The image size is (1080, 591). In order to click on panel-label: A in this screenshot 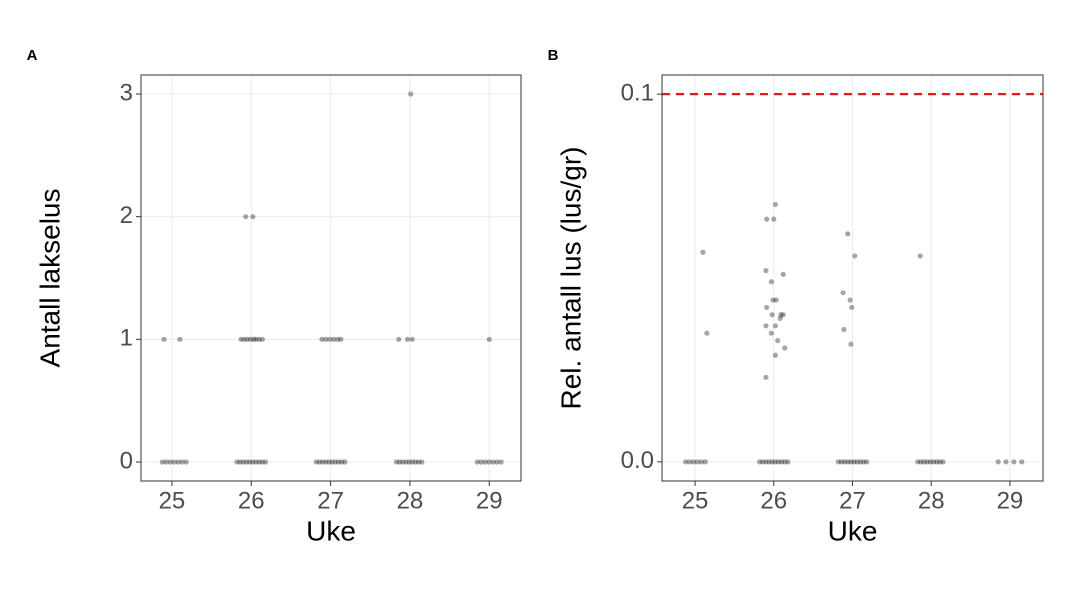, I will do `click(32, 55)`.